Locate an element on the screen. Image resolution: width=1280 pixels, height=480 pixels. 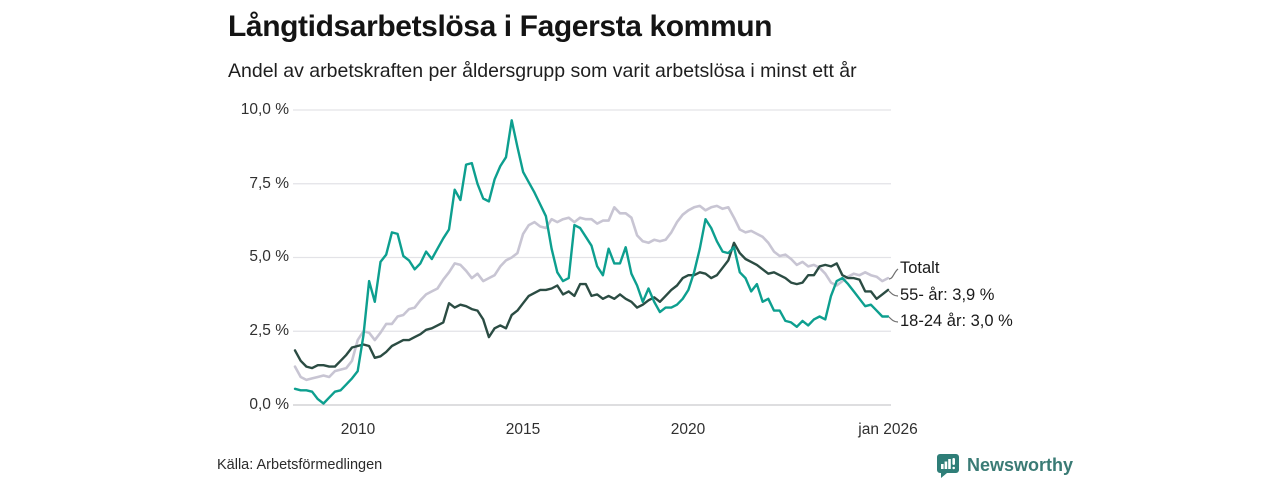
xtick-2015: 2015 is located at coordinates (523, 429).